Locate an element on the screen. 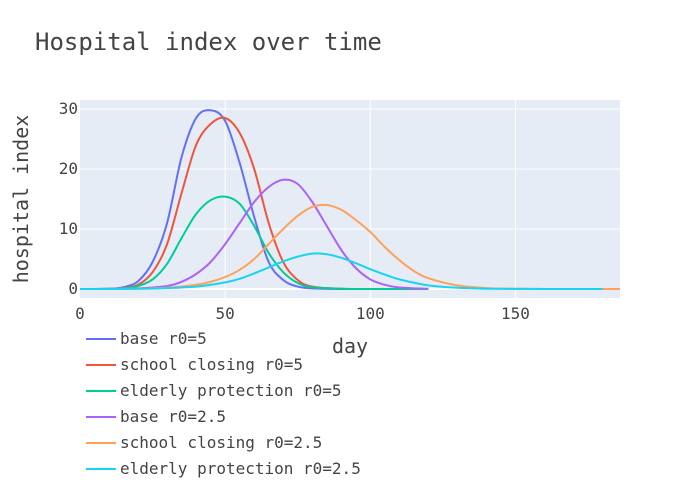 The image size is (700, 500). legend-item-5: school closing r0=2.5 is located at coordinates (204, 442).